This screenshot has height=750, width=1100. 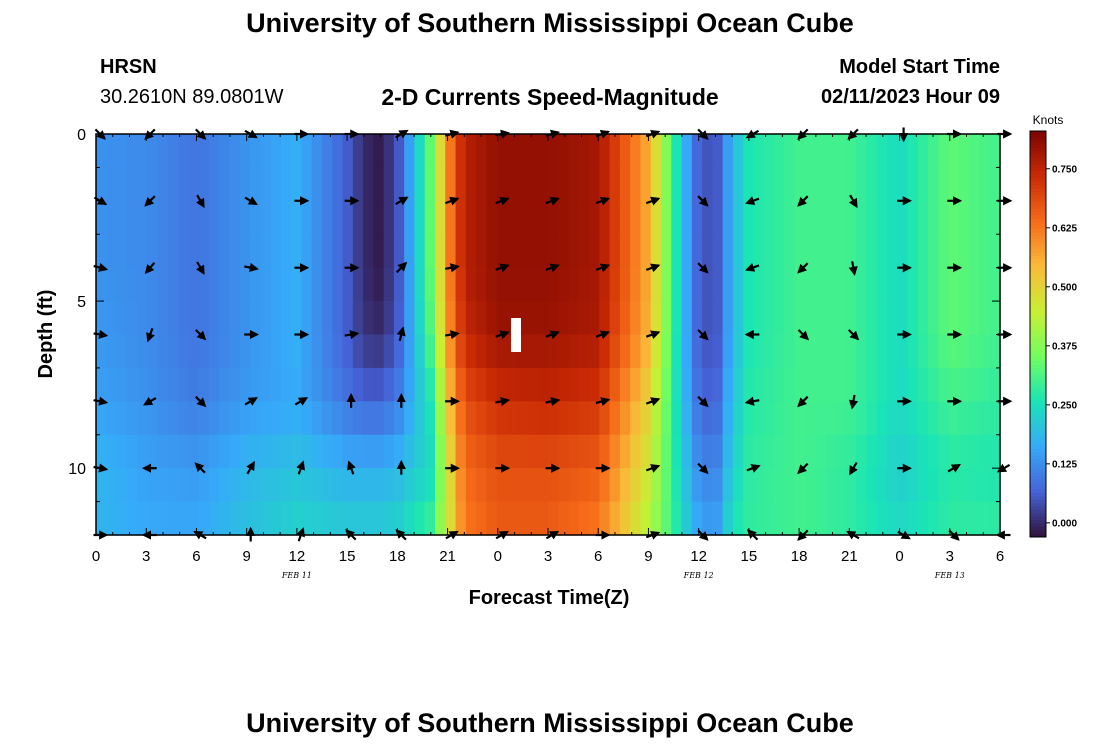 I want to click on station-code: HRSN, so click(x=128, y=67).